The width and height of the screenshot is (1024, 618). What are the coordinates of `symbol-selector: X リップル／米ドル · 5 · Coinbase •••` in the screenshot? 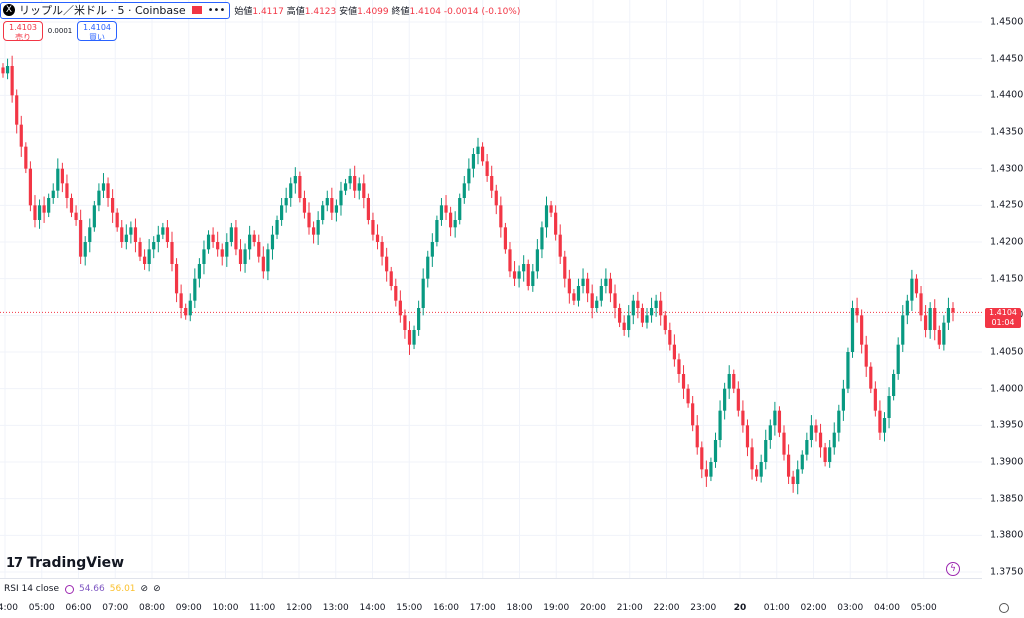 It's located at (115, 10).